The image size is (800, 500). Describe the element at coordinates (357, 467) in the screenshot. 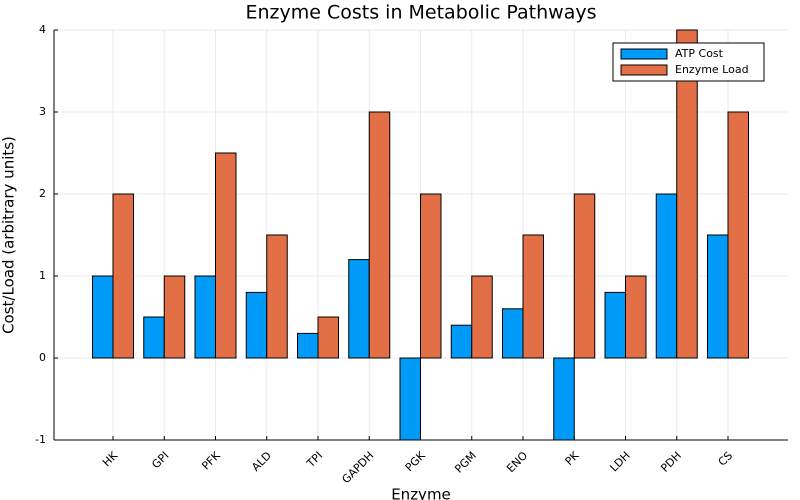

I see `x-tick-label: GAPDH` at that location.